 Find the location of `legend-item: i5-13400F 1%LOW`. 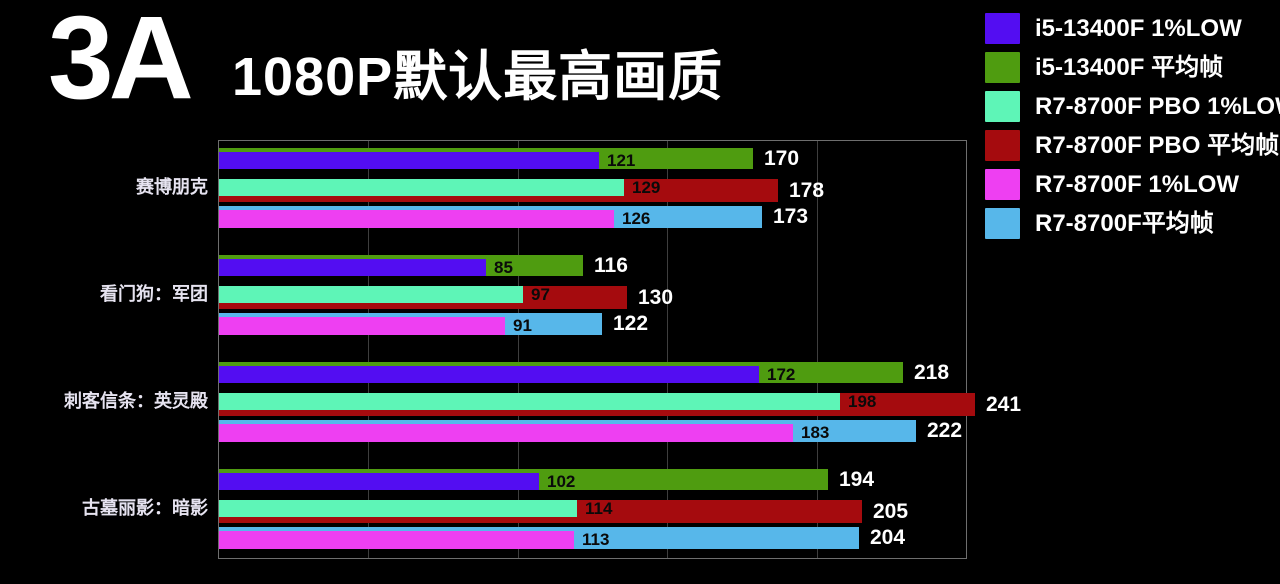

legend-item: i5-13400F 1%LOW is located at coordinates (1132, 28).